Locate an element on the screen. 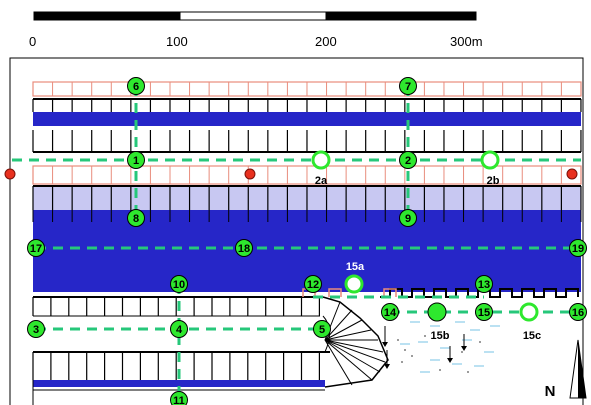 The height and width of the screenshot is (405, 591). node-18-label: 18 is located at coordinates (244, 249).